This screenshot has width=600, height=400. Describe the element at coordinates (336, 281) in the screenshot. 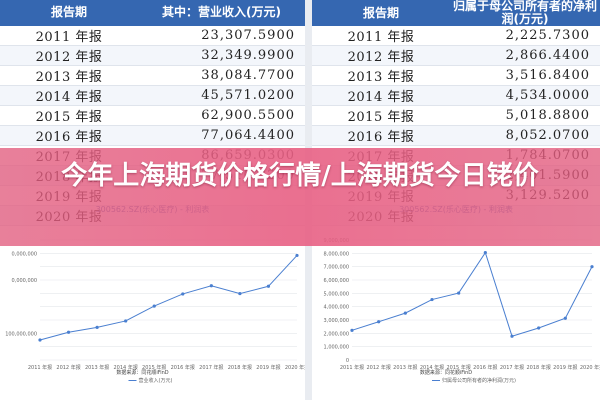

I see `y-tick-label: 6,000,000` at that location.